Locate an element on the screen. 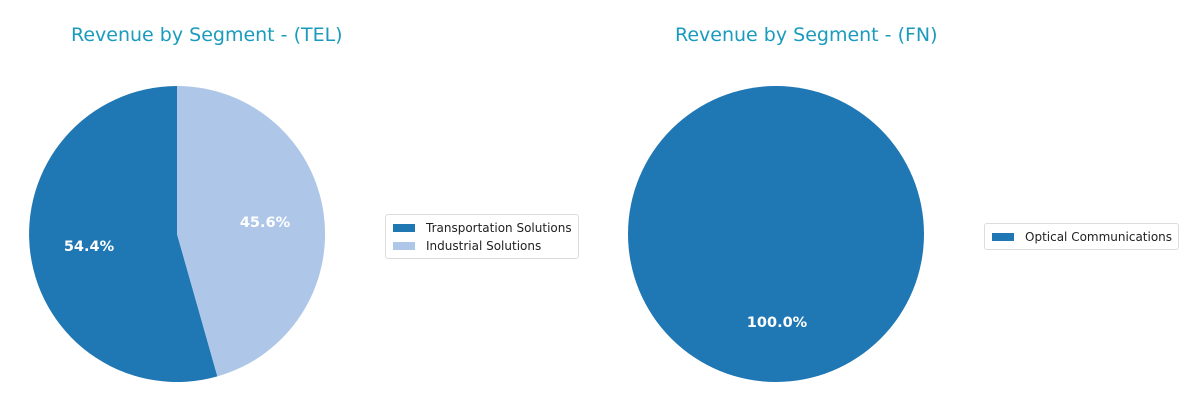 The image size is (1200, 412). legend-label: Optical Communications is located at coordinates (1099, 237).